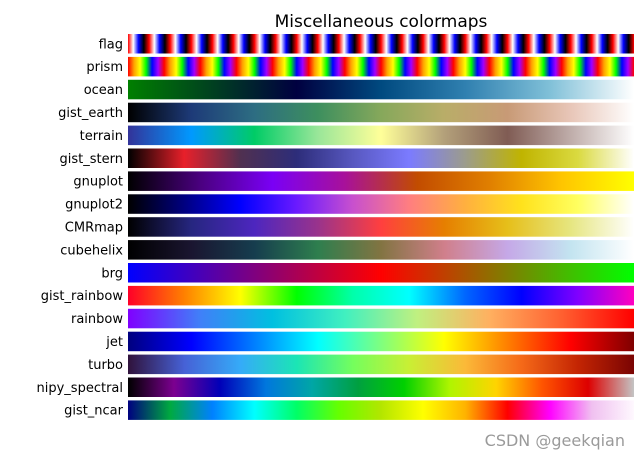 This screenshot has width=640, height=459. What do you see at coordinates (101, 136) in the screenshot?
I see `row-label: terrain` at bounding box center [101, 136].